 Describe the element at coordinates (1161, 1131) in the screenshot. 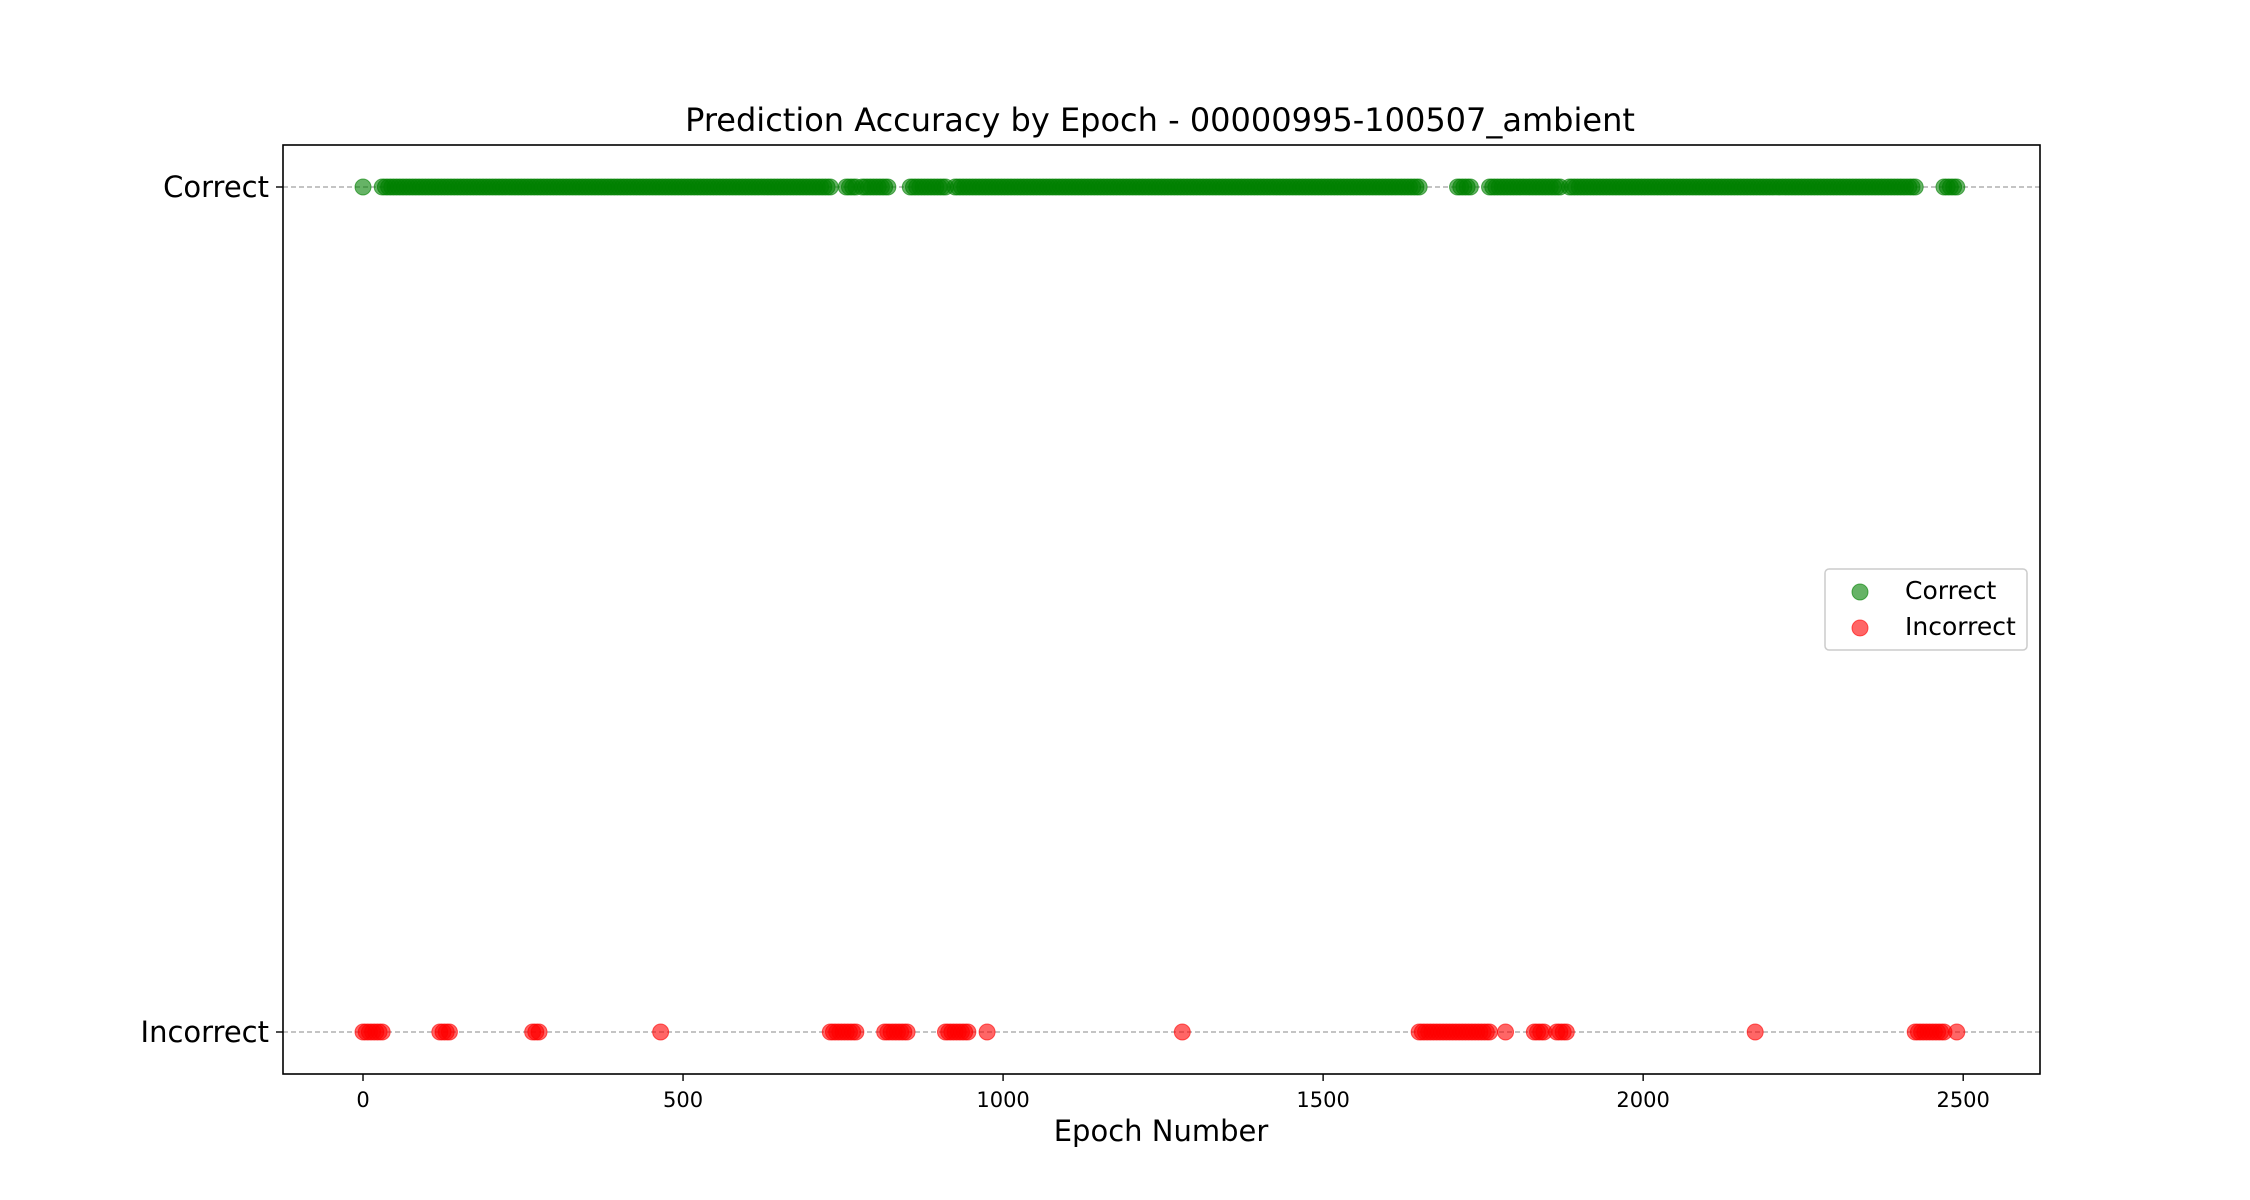

I see `x-axis-label: Epoch Number` at that location.